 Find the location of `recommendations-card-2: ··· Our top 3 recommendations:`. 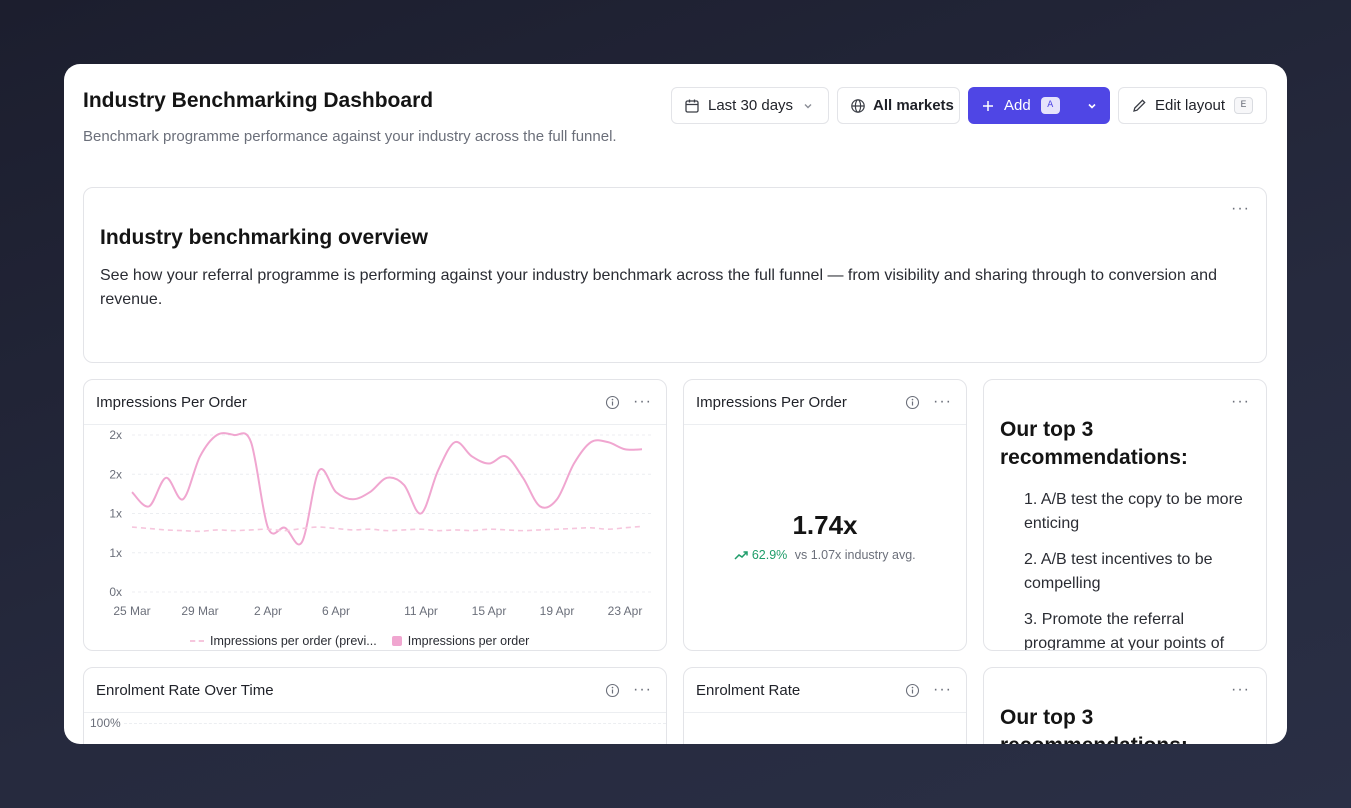

recommendations-card-2: ··· Our top 3 recommendations: is located at coordinates (1125, 705).